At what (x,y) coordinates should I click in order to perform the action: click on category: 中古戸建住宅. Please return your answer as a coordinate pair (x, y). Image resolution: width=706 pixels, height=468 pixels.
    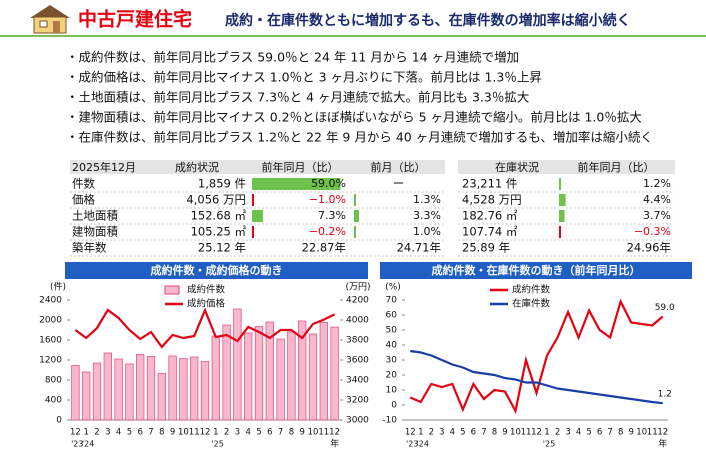
    Looking at the image, I should click on (135, 19).